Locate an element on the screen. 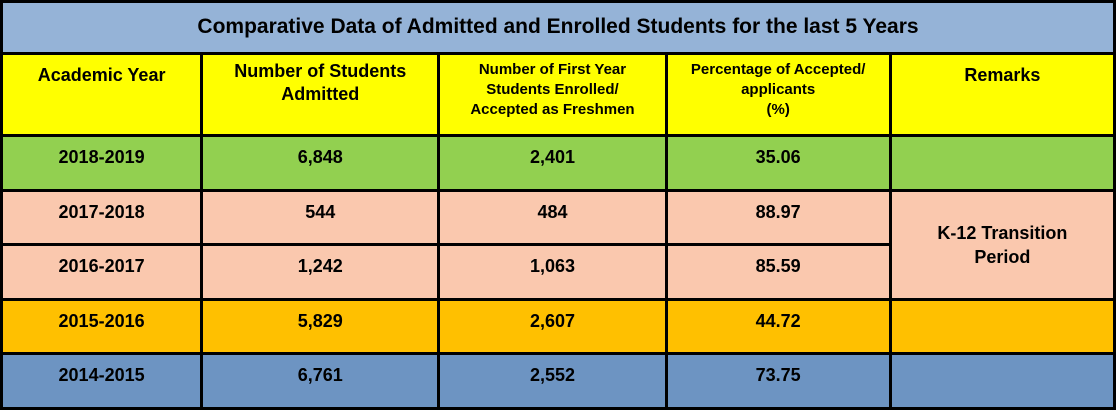 The height and width of the screenshot is (410, 1116). header-students-admitted: Number of Students Admitted is located at coordinates (320, 94).